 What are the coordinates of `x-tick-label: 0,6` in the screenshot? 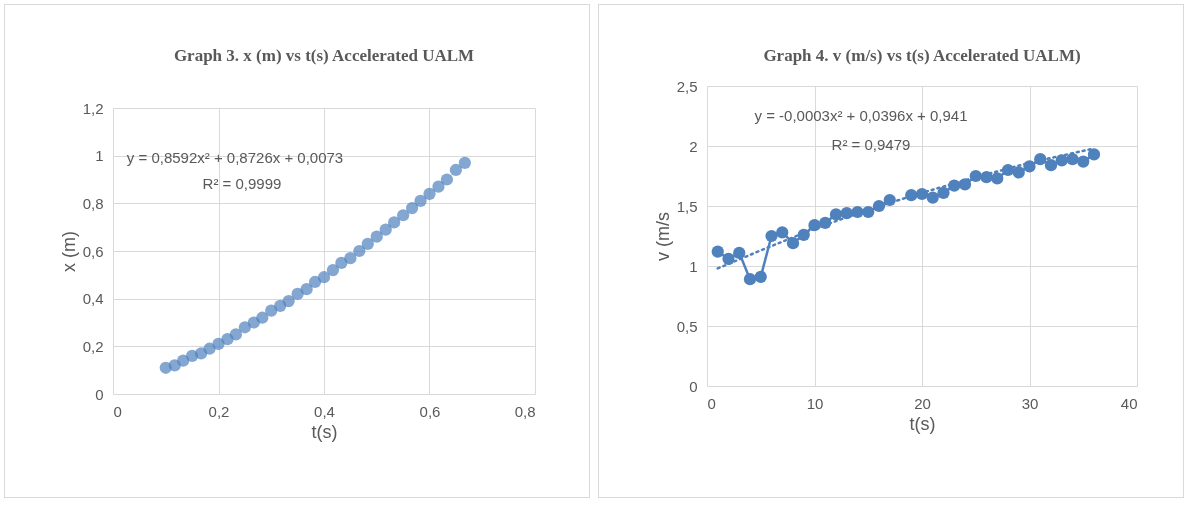 It's located at (430, 411).